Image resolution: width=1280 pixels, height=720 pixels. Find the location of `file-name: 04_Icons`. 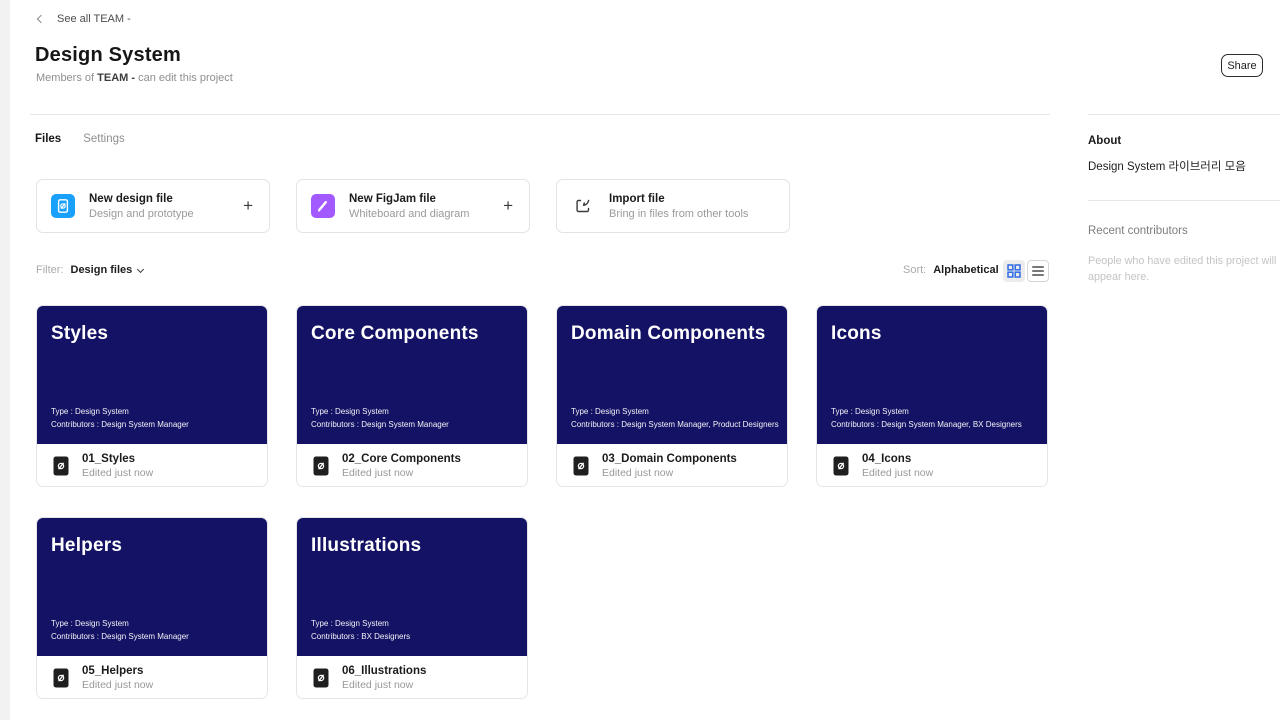

file-name: 04_Icons is located at coordinates (887, 458).